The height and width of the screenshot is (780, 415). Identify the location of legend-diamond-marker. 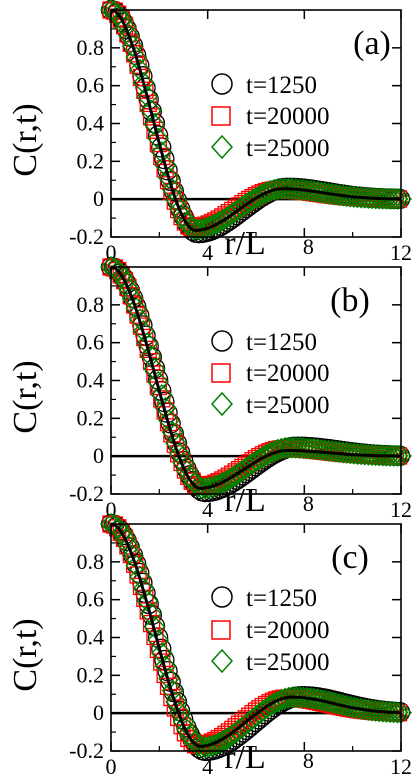
(222, 147).